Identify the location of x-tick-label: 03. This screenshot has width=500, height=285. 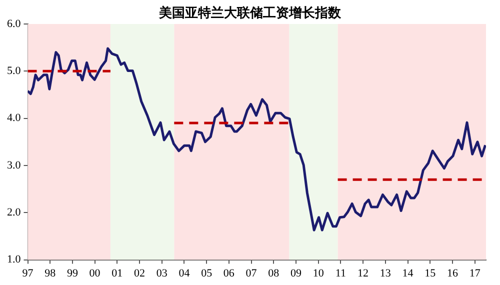
(162, 273).